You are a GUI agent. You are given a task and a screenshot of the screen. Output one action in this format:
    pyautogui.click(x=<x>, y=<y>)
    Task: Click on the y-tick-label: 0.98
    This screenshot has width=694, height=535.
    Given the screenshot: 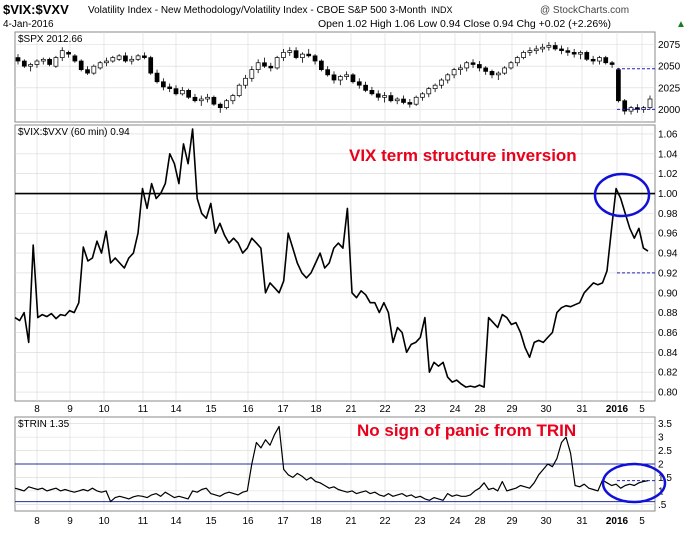 What is the action you would take?
    pyautogui.click(x=668, y=214)
    